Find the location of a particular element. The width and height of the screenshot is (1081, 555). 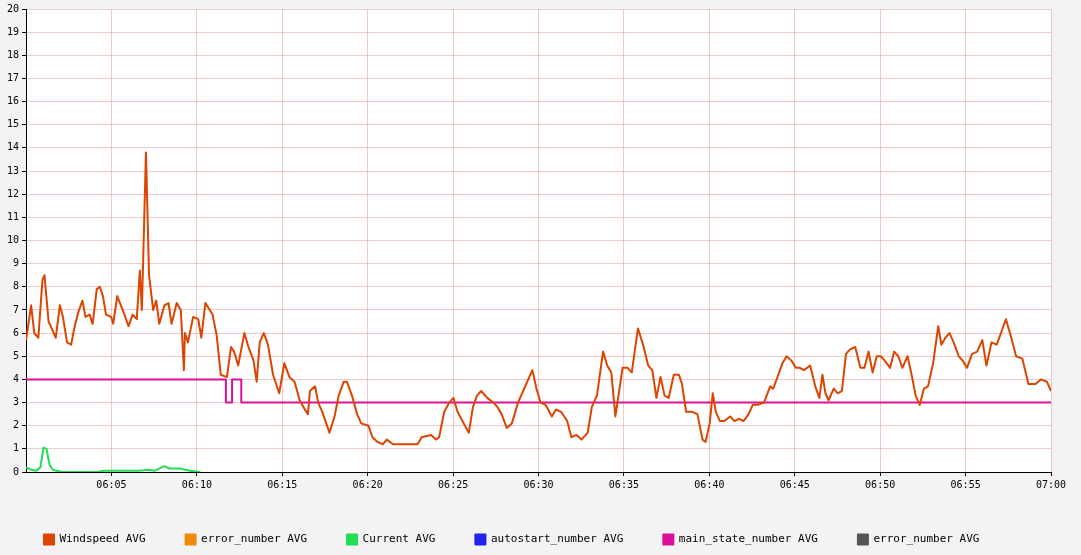

y-tick-label: 1 is located at coordinates (16, 448).